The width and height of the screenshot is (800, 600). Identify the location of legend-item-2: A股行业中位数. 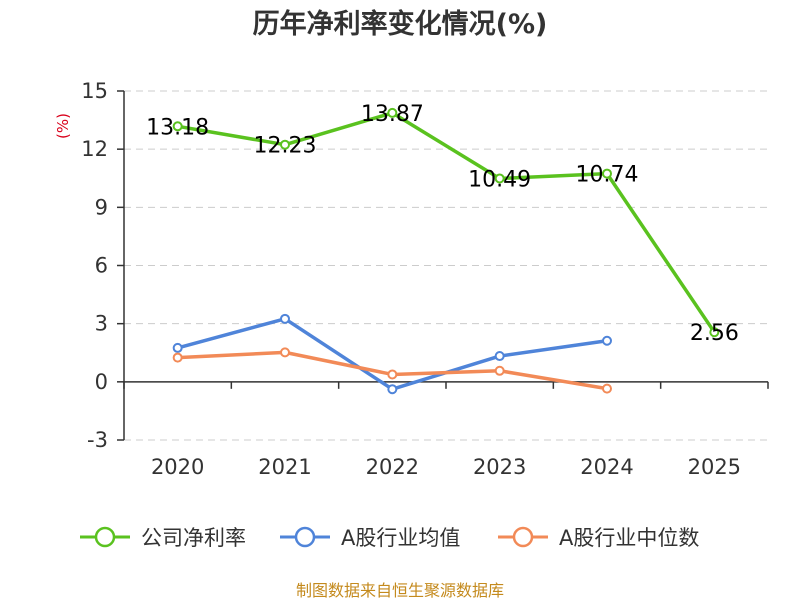
(598, 538).